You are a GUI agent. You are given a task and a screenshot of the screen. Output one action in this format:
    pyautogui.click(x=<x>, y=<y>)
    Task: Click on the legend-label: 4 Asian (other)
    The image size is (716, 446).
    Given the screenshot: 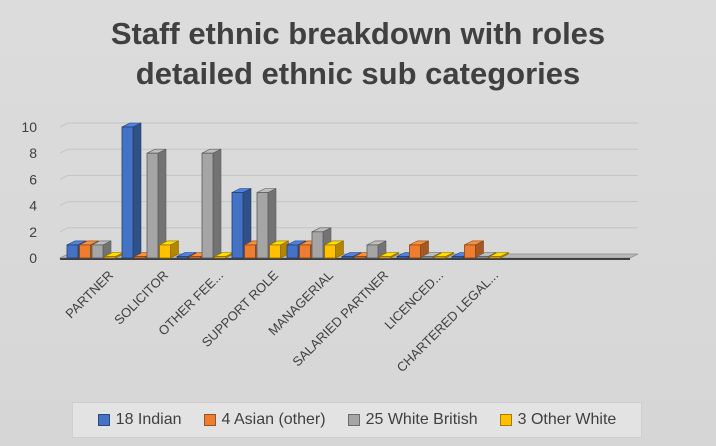 What is the action you would take?
    pyautogui.click(x=273, y=419)
    